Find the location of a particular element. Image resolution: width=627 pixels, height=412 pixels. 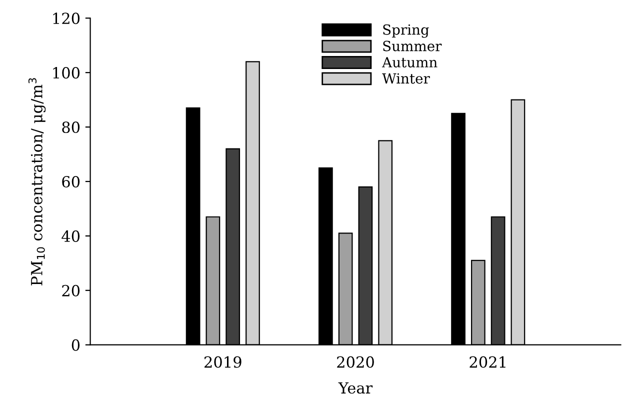

y-tick-label: 100 is located at coordinates (66, 73).